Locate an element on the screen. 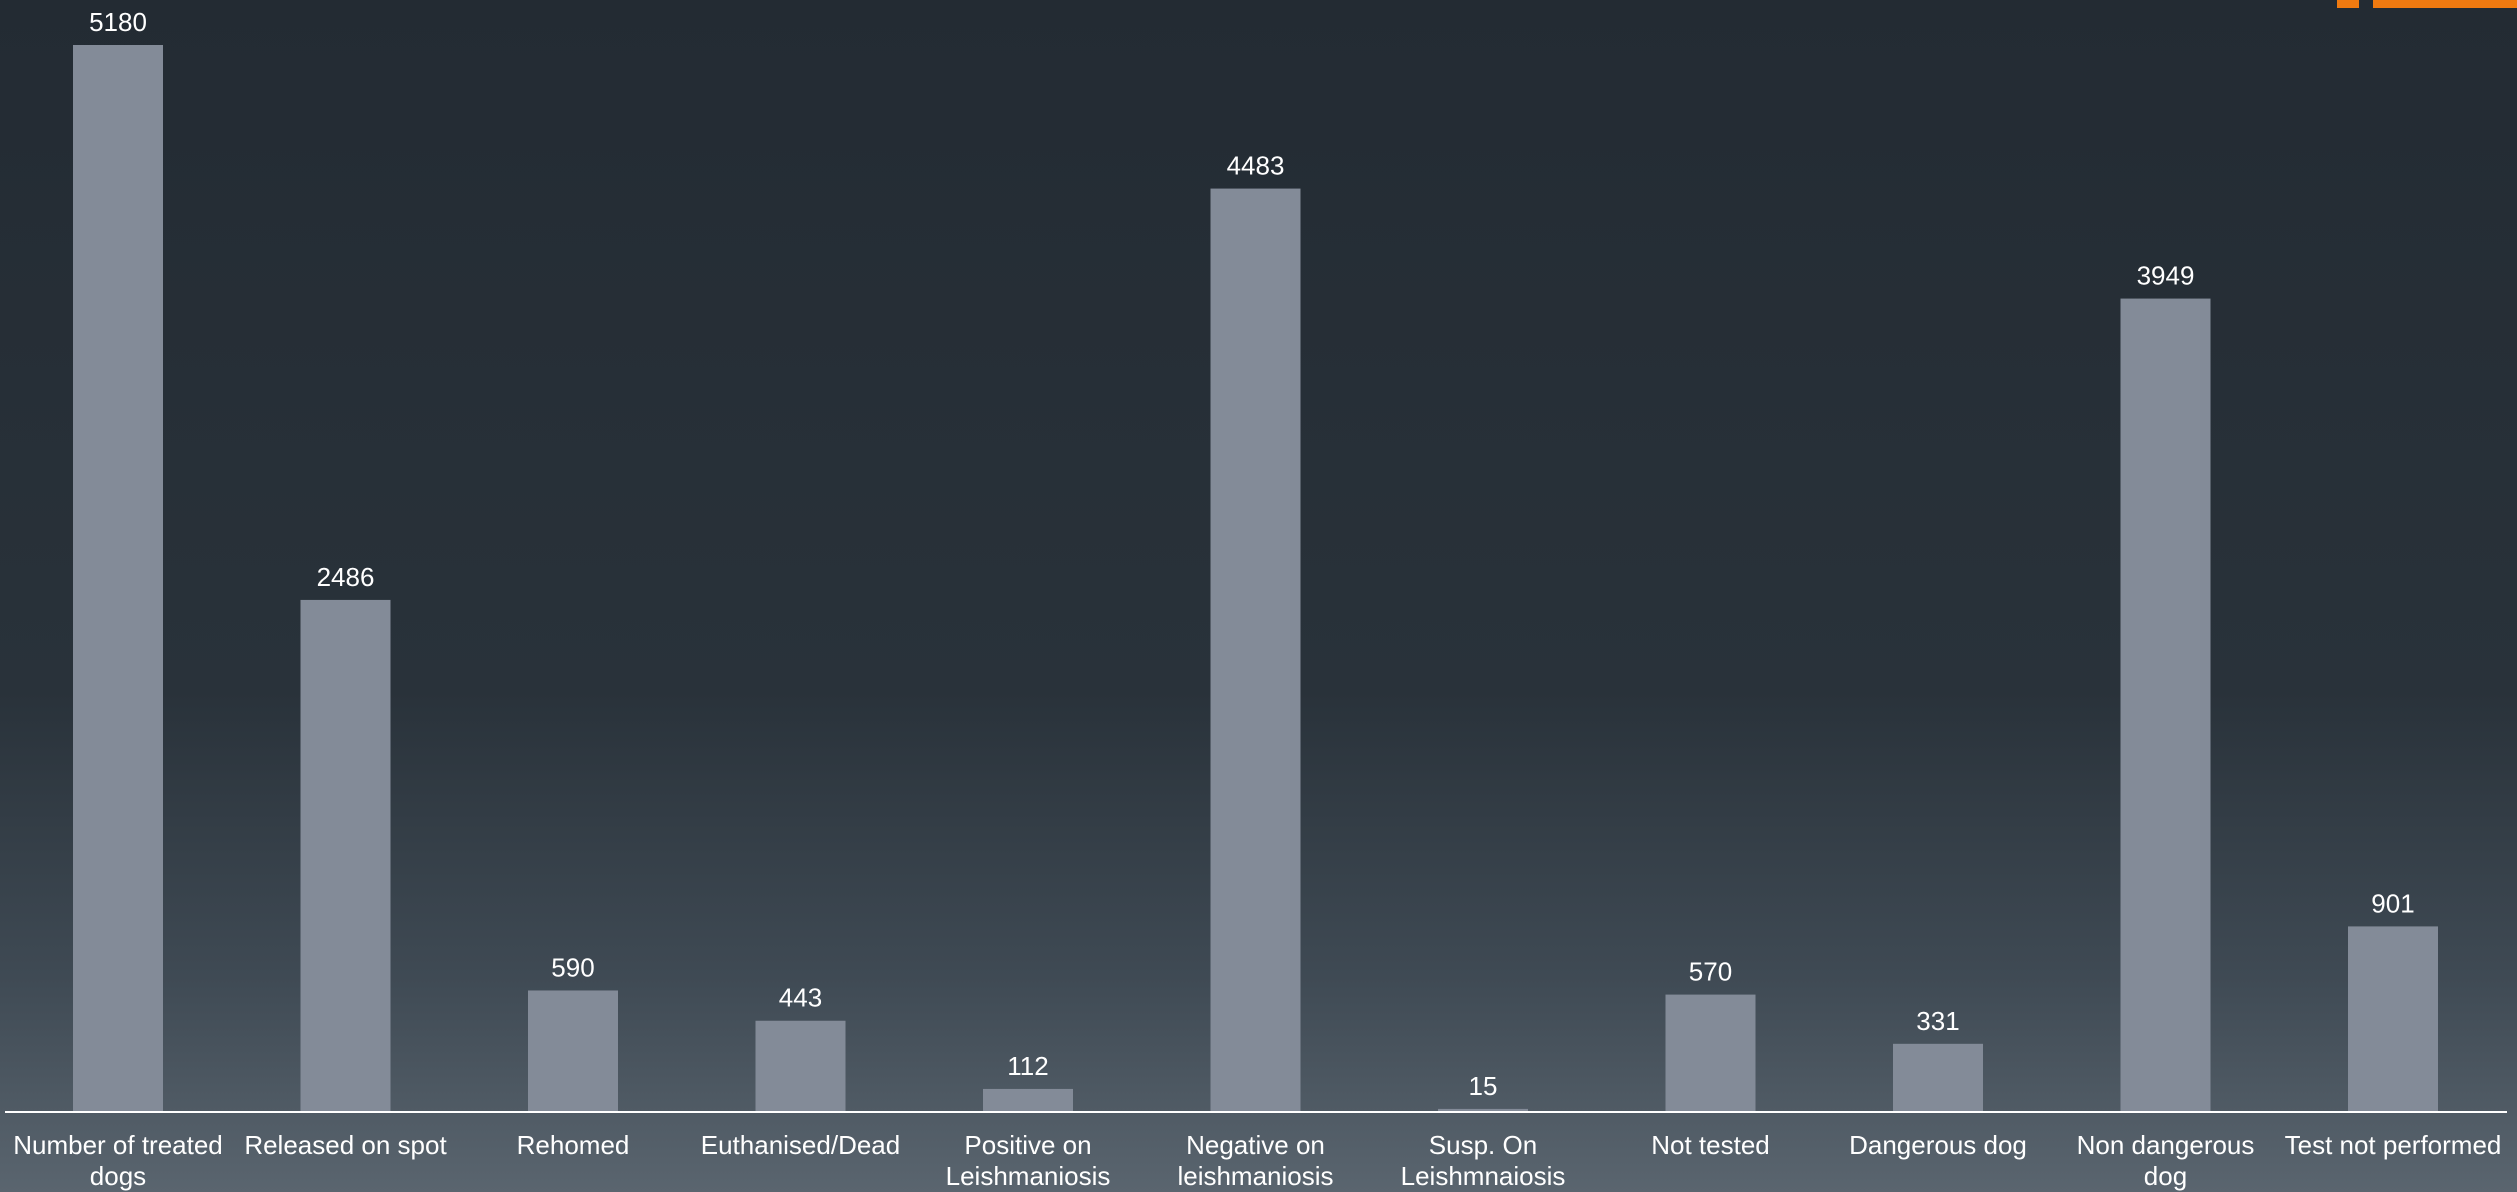 This screenshot has width=2517, height=1192. bar-dangerous-dog is located at coordinates (1938, 1077).